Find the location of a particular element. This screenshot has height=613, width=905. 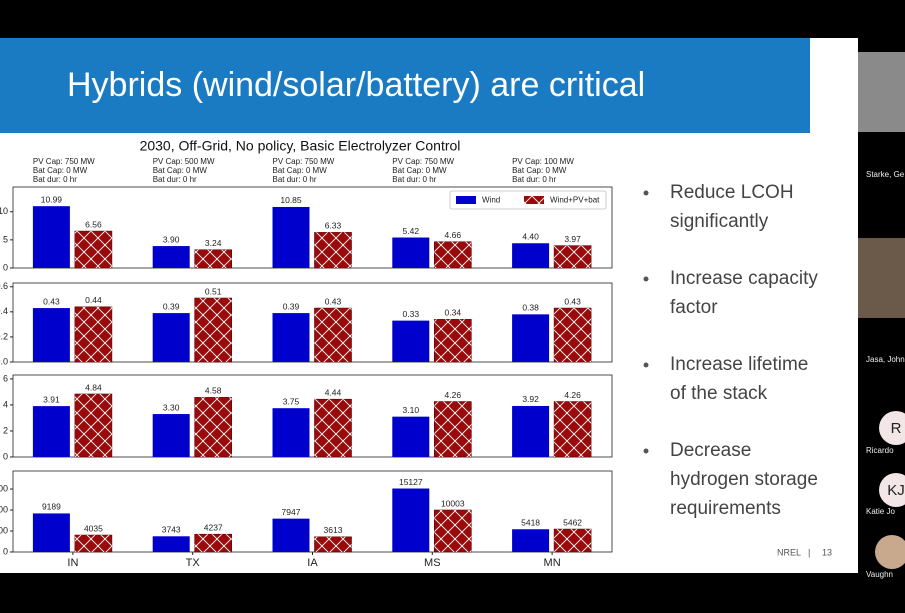

legend-label: Wind+PV+bat is located at coordinates (575, 200).